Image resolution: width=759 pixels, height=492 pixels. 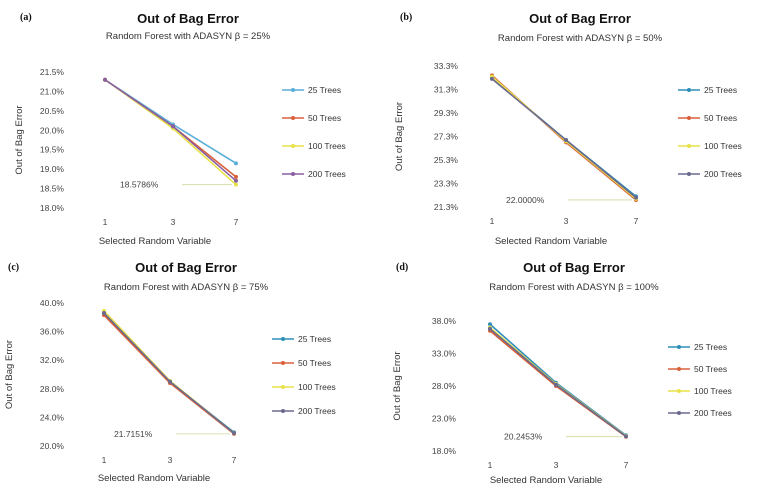 What do you see at coordinates (444, 419) in the screenshot?
I see `y-tick-label: 23.0%` at bounding box center [444, 419].